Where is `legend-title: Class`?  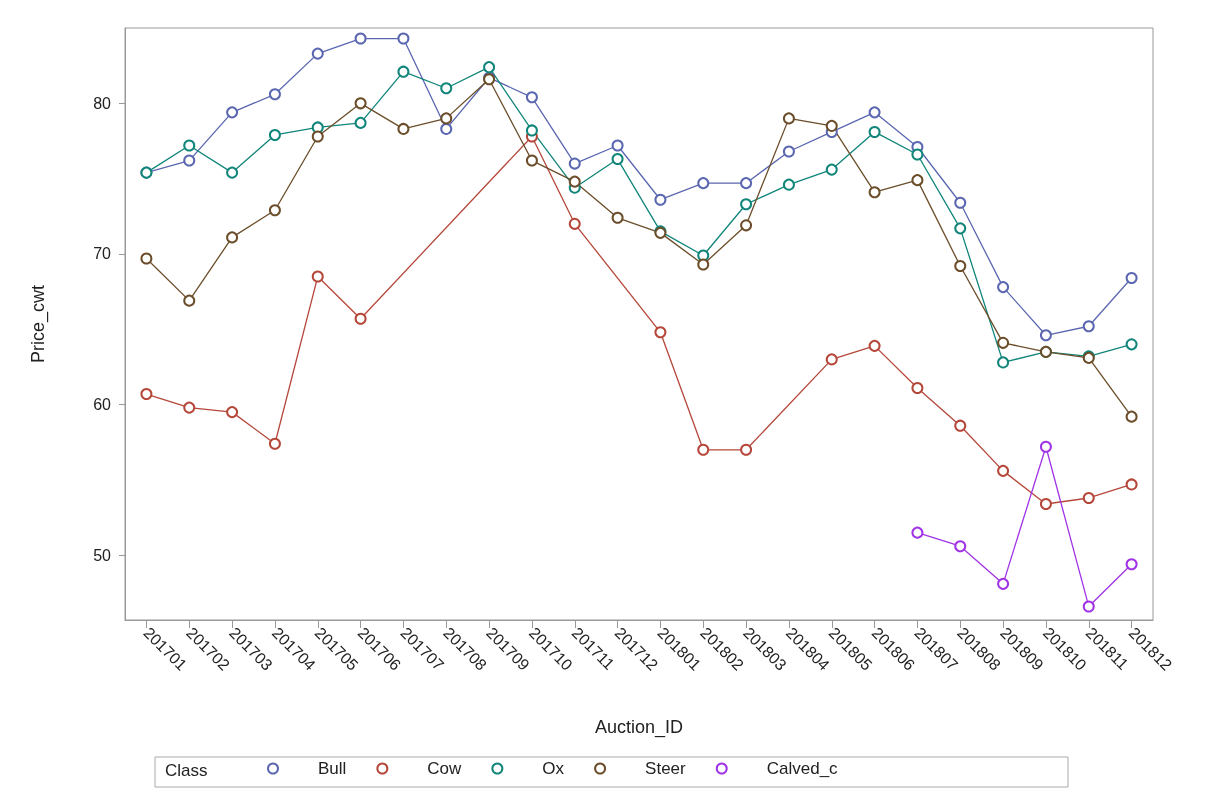 legend-title: Class is located at coordinates (186, 770).